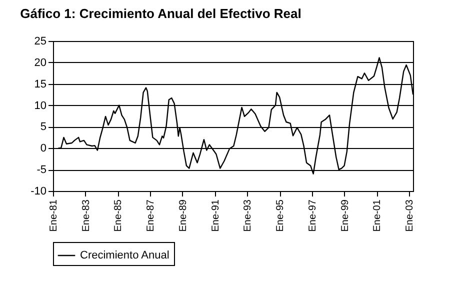 This screenshot has width=467, height=294. I want to click on y-tick-label: 10, so click(40, 106).